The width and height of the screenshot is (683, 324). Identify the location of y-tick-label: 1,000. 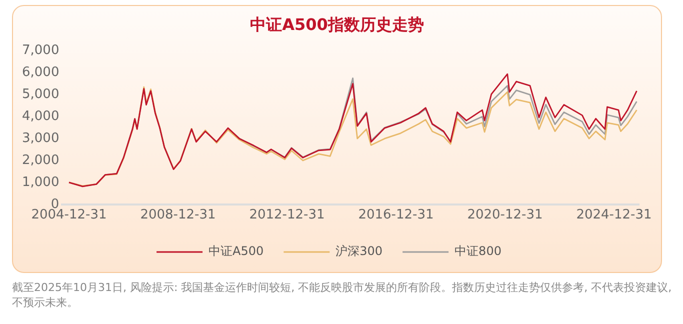
(41, 182).